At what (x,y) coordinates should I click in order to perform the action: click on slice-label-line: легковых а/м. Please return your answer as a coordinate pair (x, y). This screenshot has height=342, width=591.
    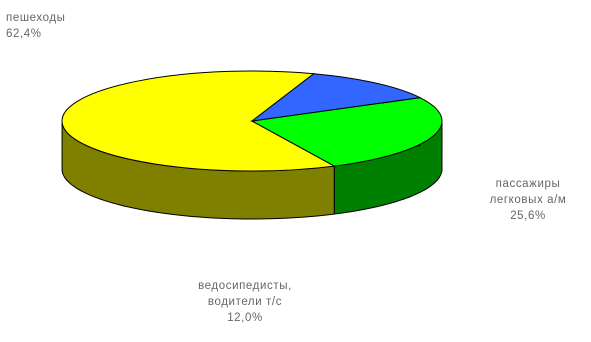
    Looking at the image, I should click on (528, 200).